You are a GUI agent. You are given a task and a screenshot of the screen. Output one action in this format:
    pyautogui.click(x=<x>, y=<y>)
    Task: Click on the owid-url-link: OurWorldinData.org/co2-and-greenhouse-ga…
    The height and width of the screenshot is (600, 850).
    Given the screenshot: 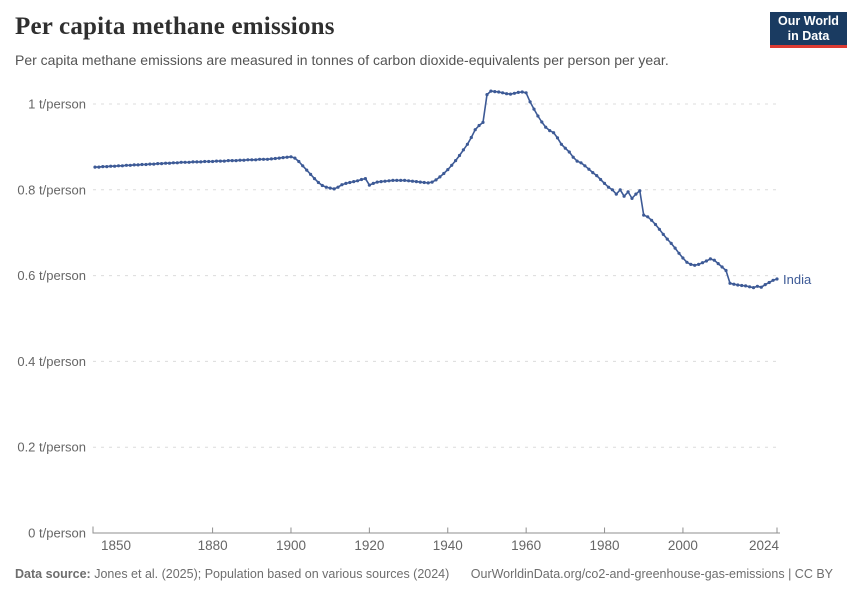 What is the action you would take?
    pyautogui.click(x=627, y=574)
    